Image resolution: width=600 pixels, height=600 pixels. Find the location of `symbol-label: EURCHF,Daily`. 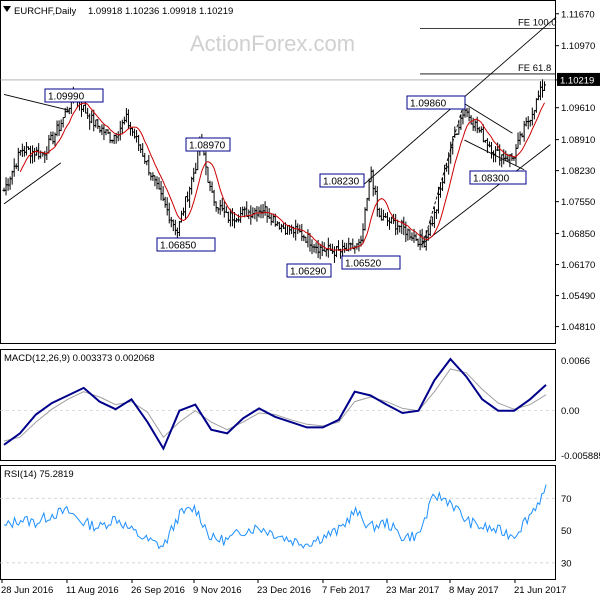

symbol-label: EURCHF,Daily is located at coordinates (45, 11).